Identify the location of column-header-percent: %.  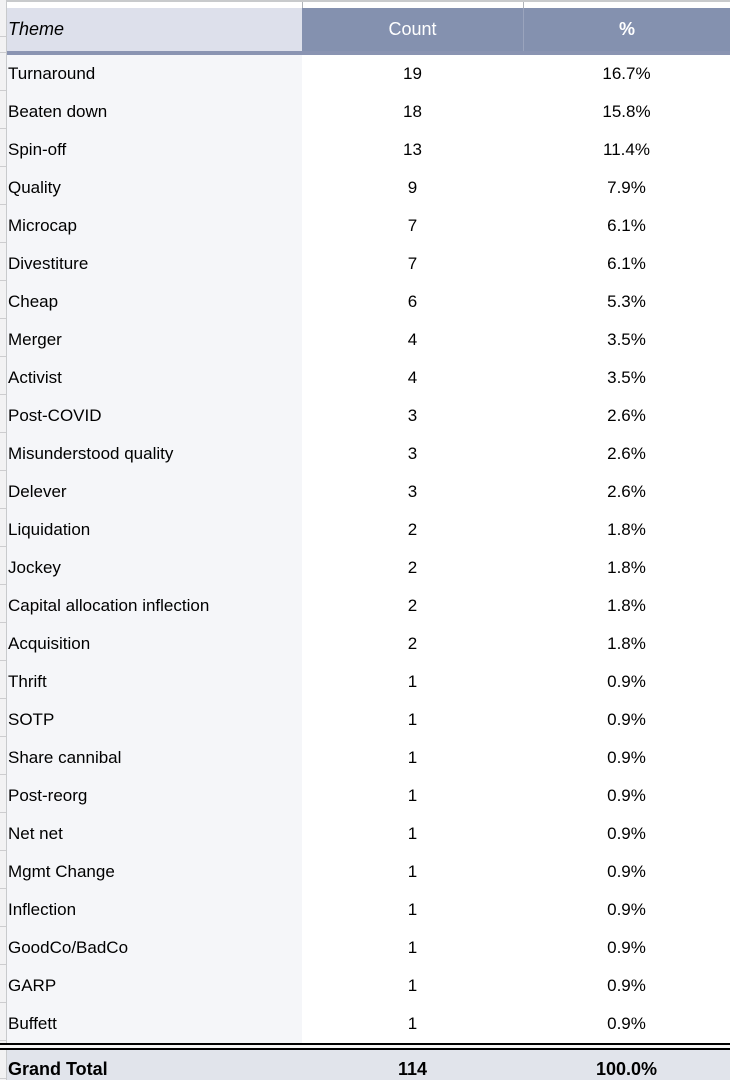
(626, 29).